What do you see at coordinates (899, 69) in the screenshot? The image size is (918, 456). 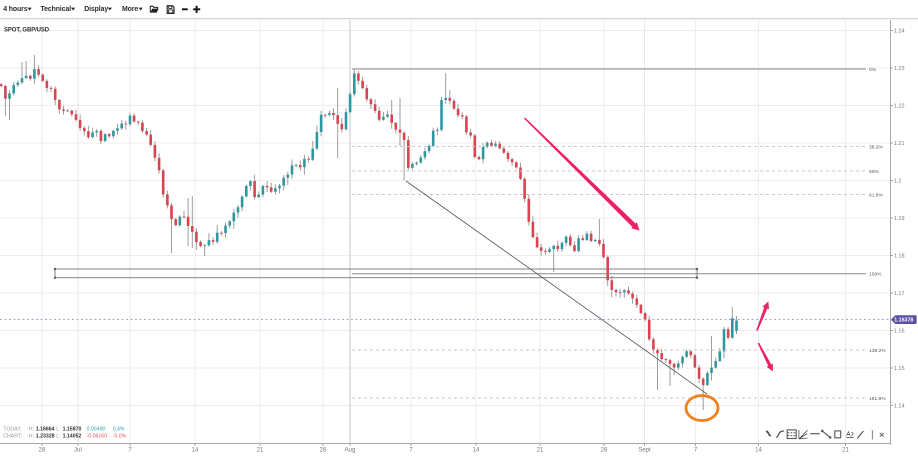 I see `svg-text: 1.23` at bounding box center [899, 69].